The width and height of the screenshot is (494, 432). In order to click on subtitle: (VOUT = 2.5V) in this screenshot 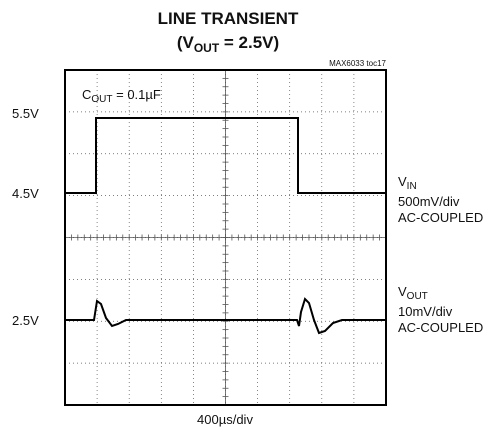, I will do `click(228, 44)`.